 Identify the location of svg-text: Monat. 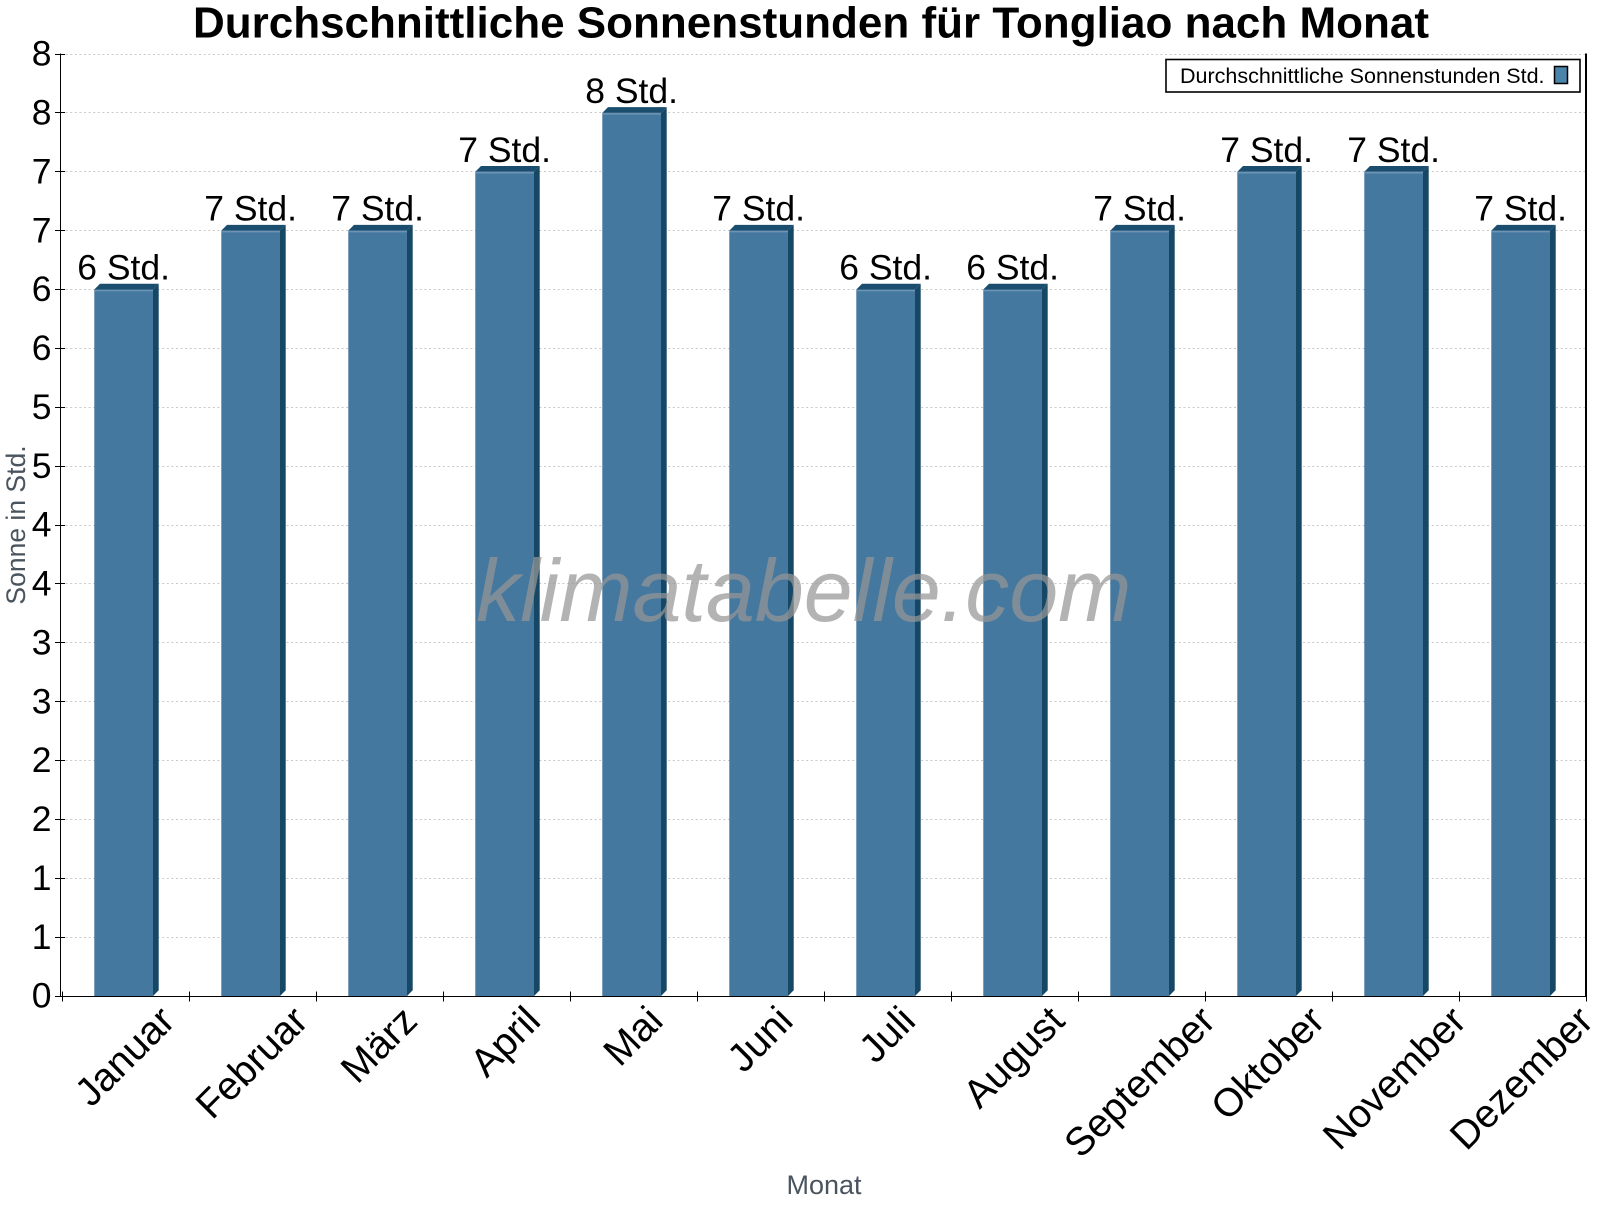
(824, 1185).